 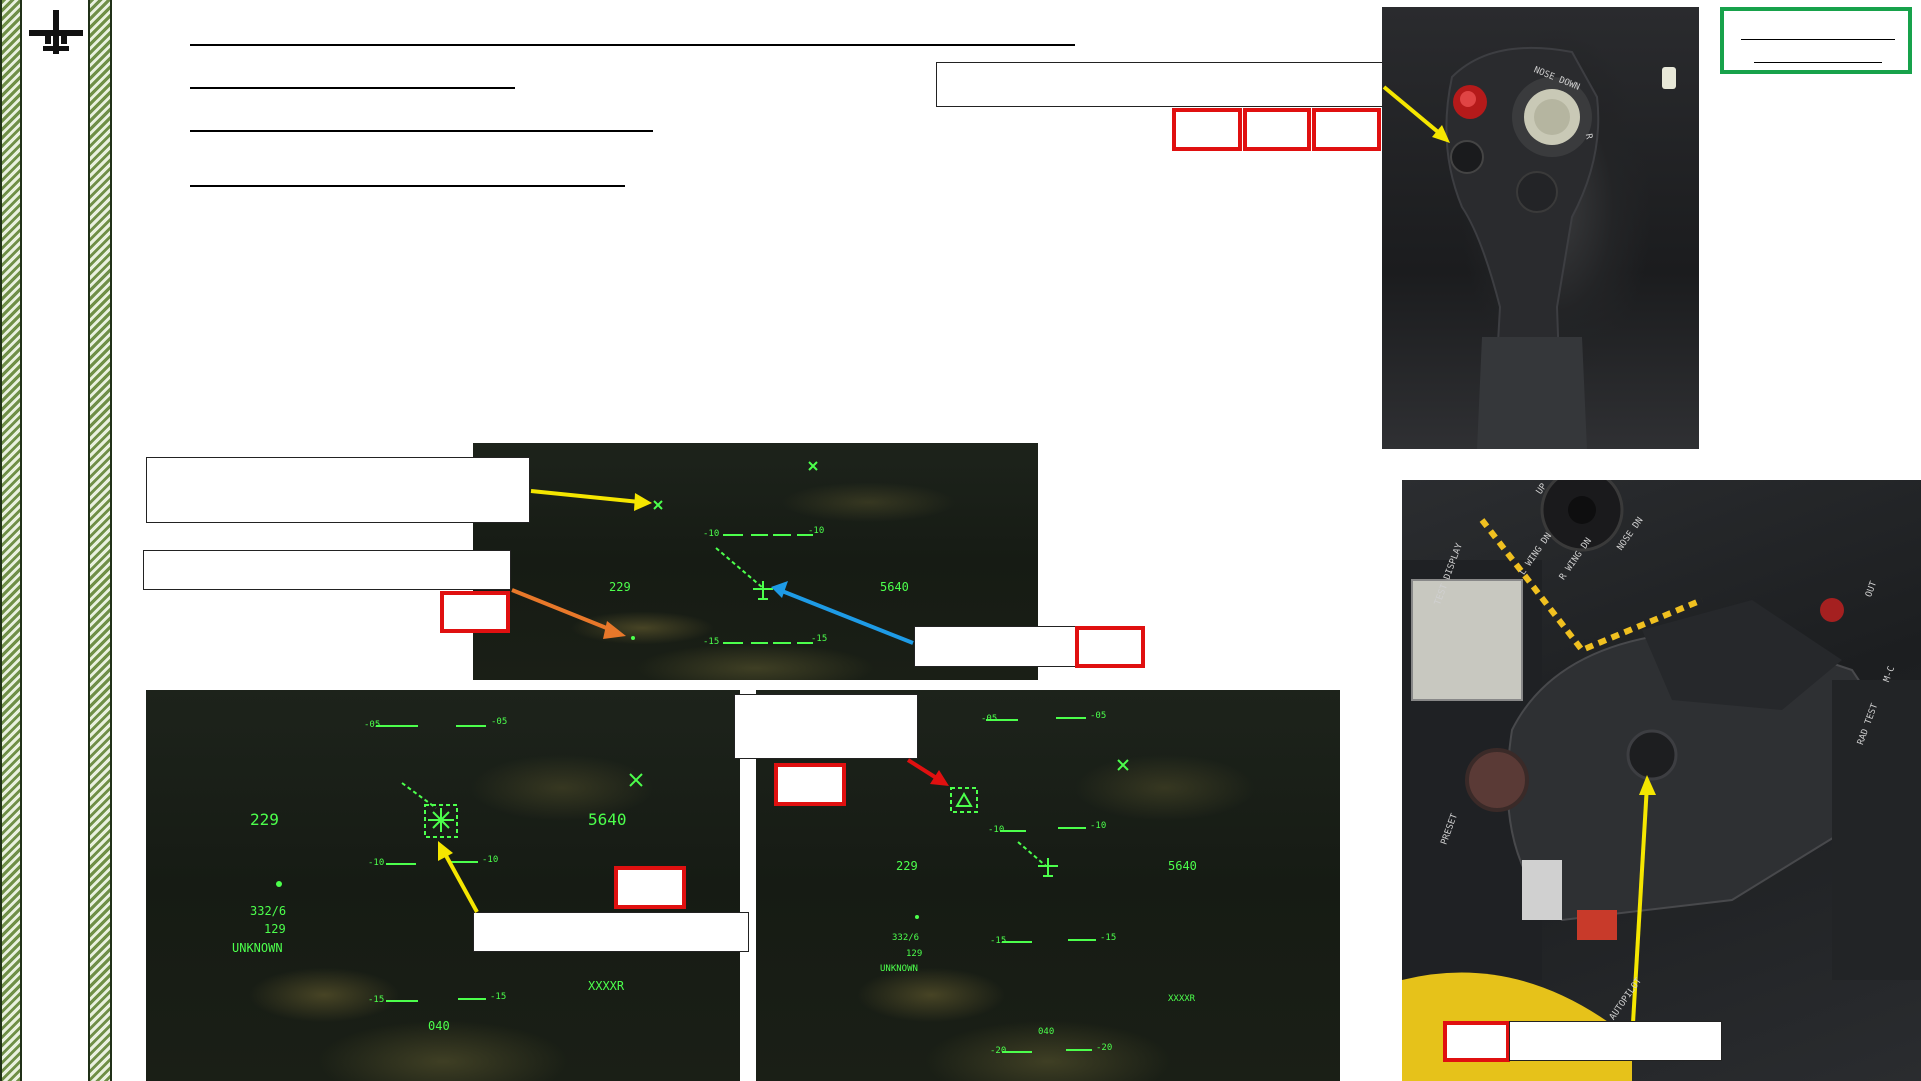 I want to click on br-target-value: 129, so click(x=914, y=954).